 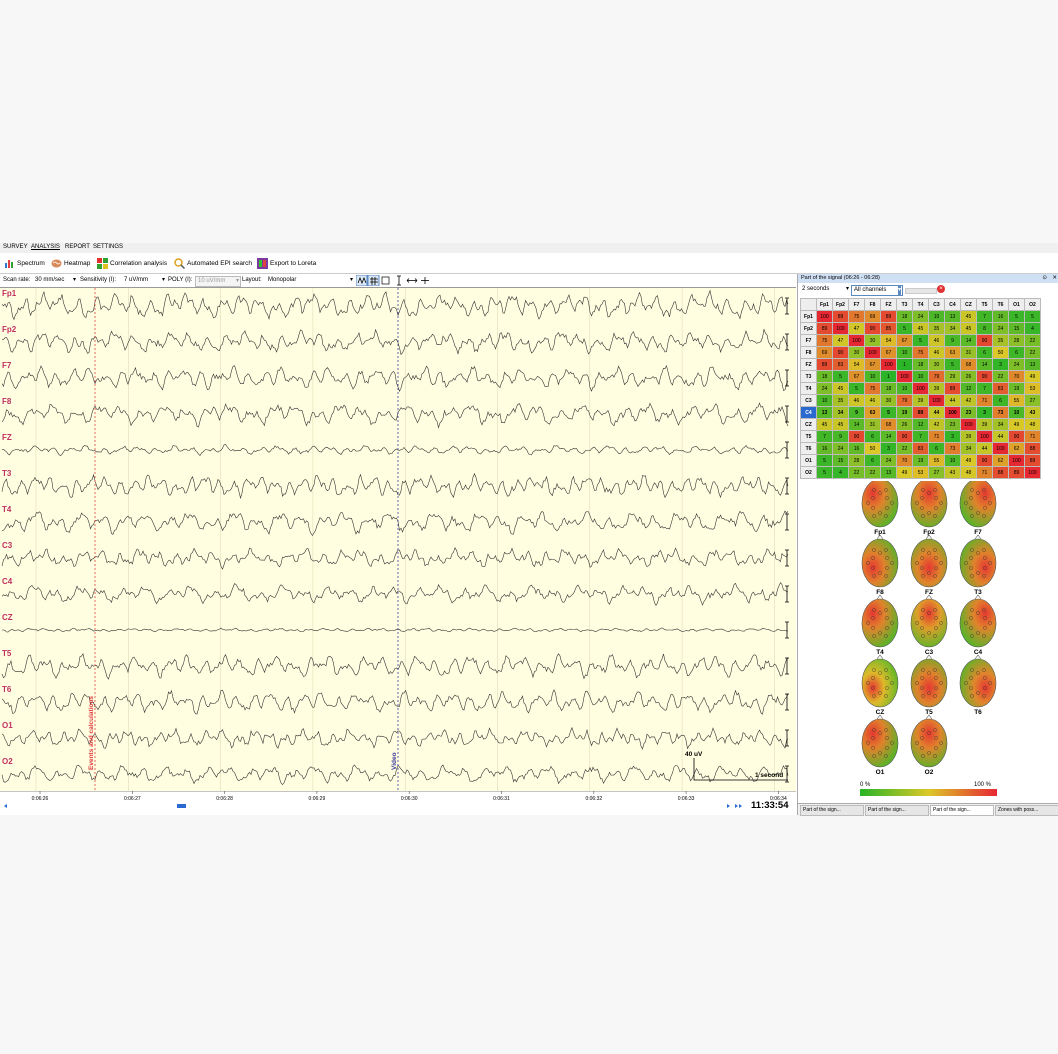 I want to click on head-map: C3, so click(x=929, y=625).